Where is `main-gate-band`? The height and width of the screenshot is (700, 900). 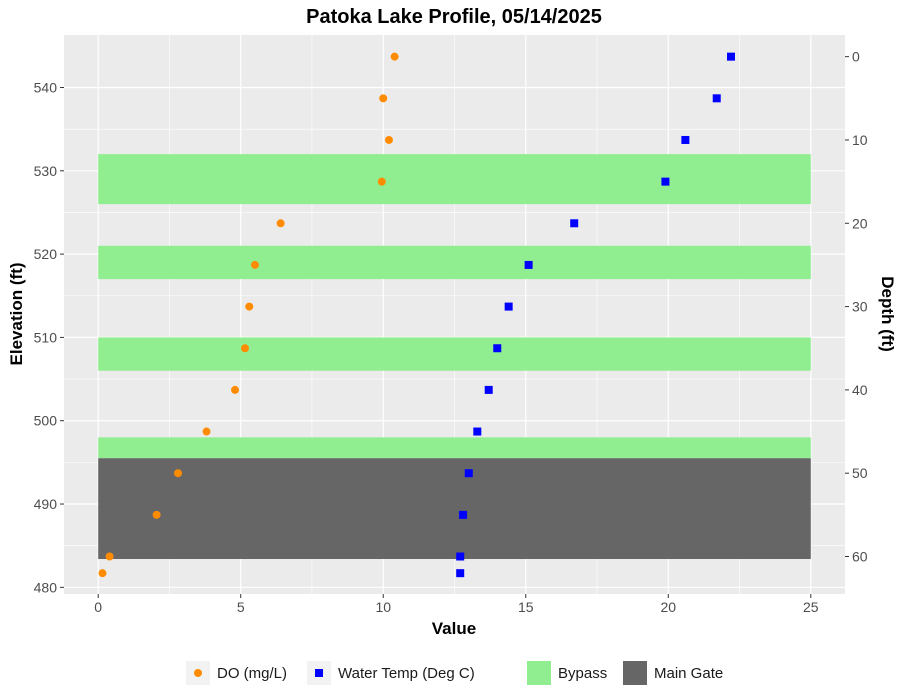
main-gate-band is located at coordinates (454, 509).